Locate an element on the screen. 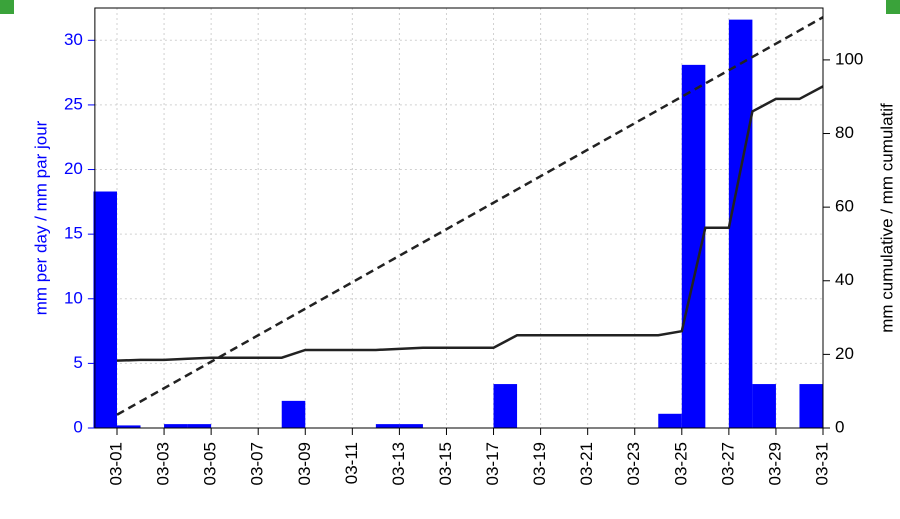  y2-tick-label: 100 is located at coordinates (849, 58).